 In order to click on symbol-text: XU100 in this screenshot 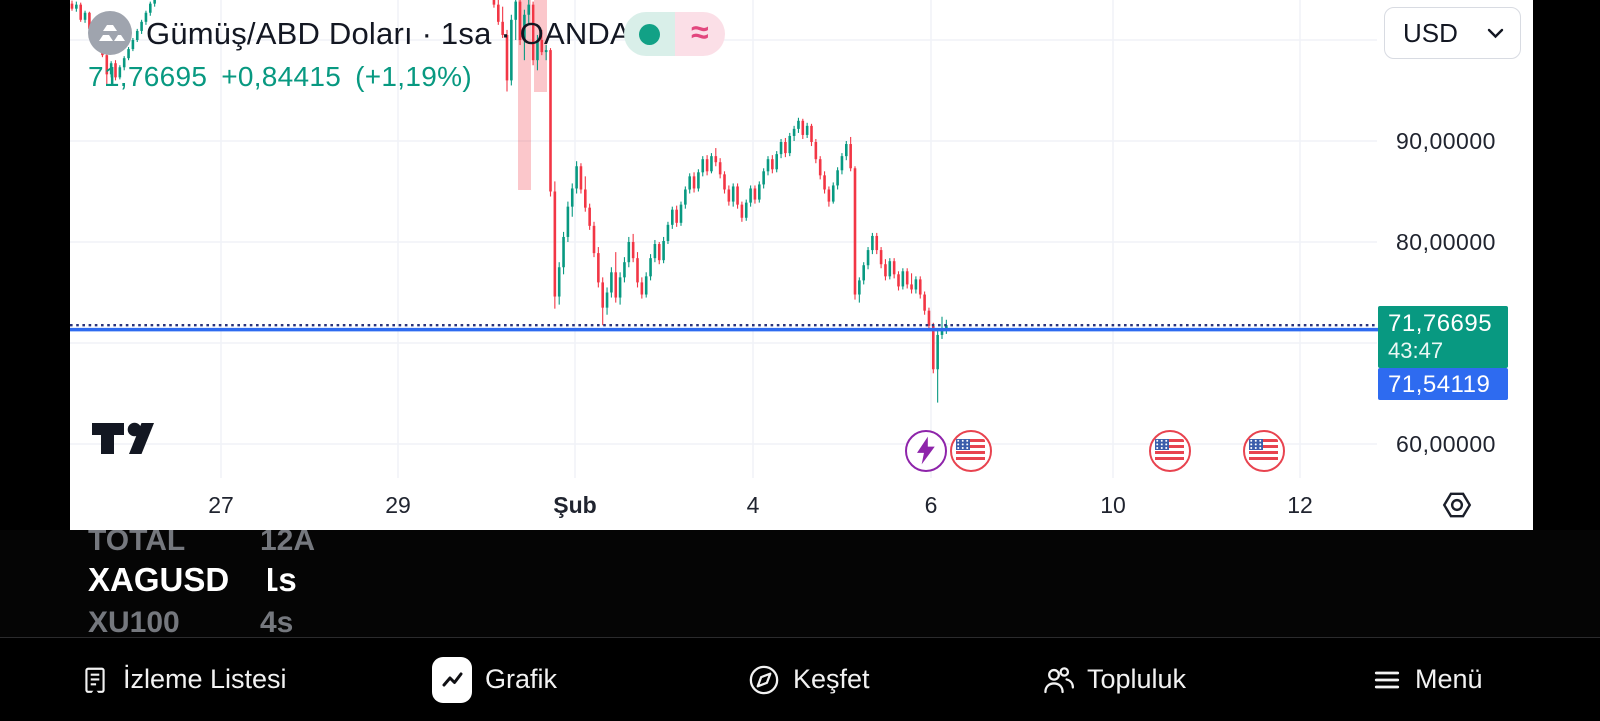, I will do `click(134, 621)`.